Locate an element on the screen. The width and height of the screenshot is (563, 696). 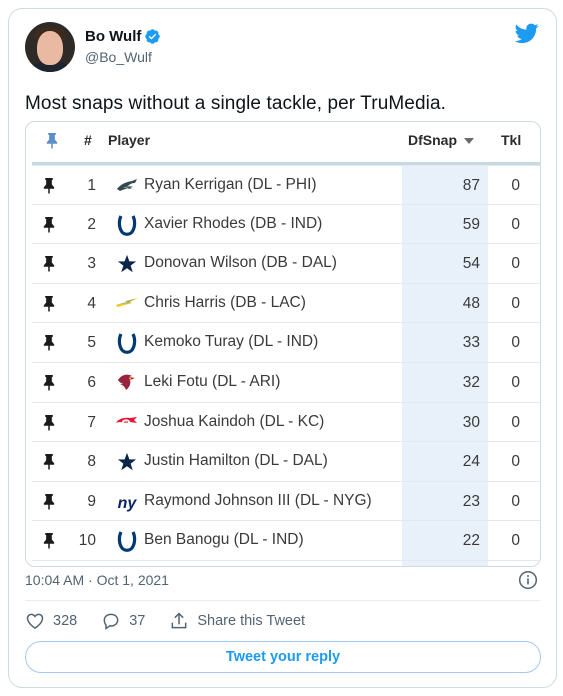
timestamp: 10:04 AM · Oct 1, 2021 is located at coordinates (97, 580).